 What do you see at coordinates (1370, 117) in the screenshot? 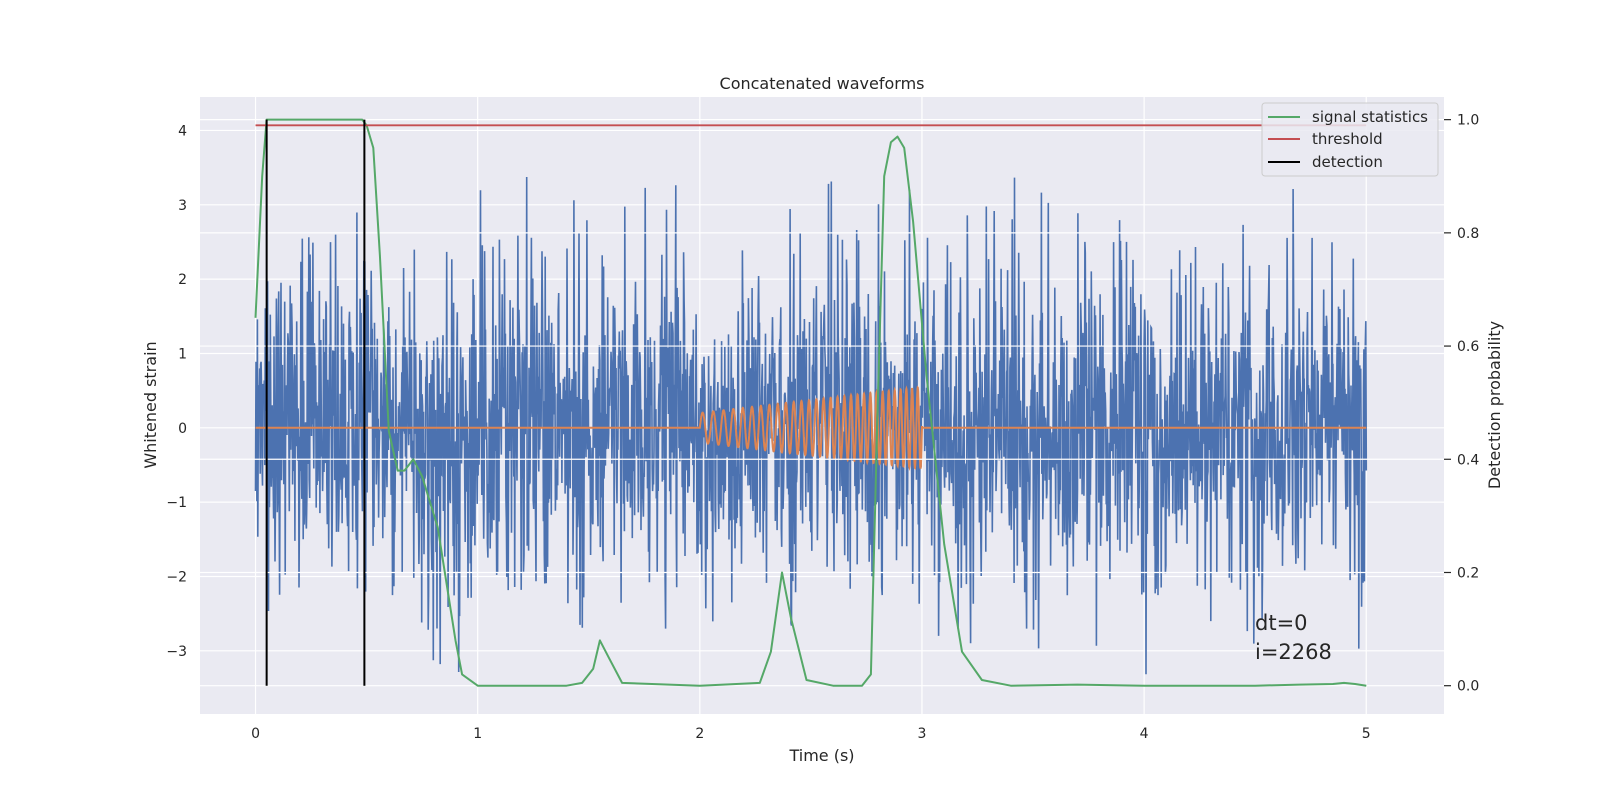
I see `legend-label-signal-statistics: signal statistics` at bounding box center [1370, 117].